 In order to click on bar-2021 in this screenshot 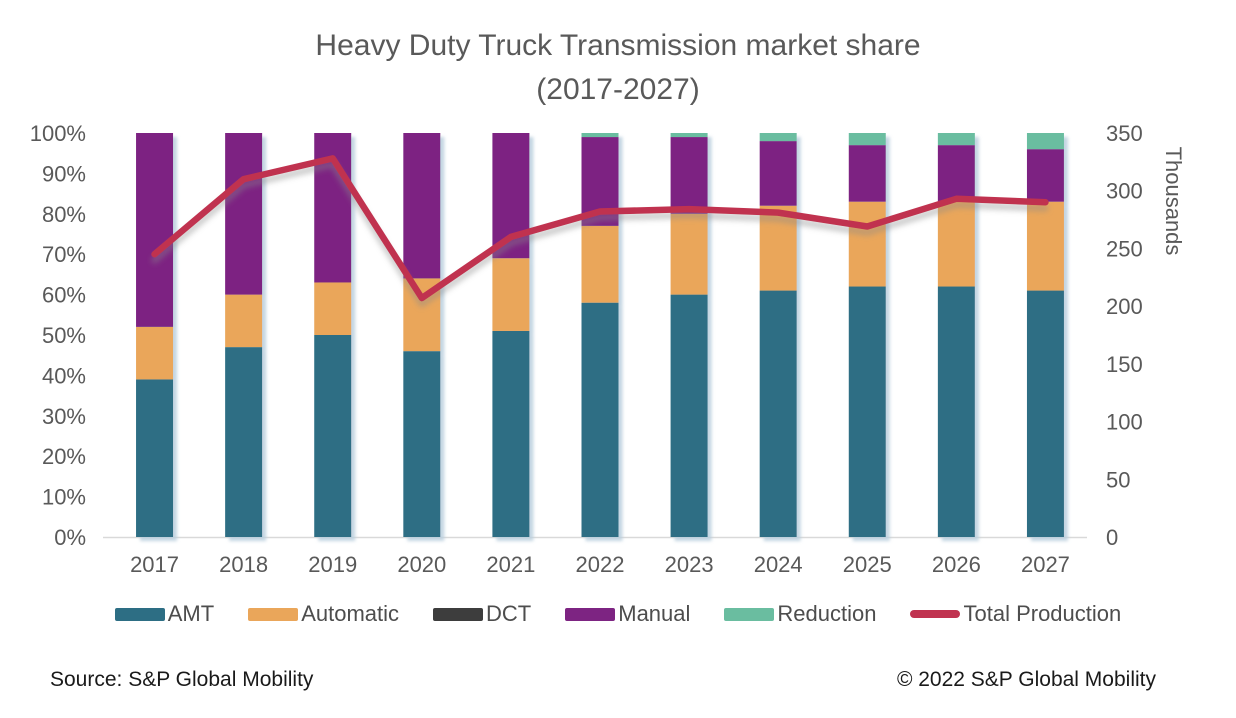, I will do `click(511, 335)`.